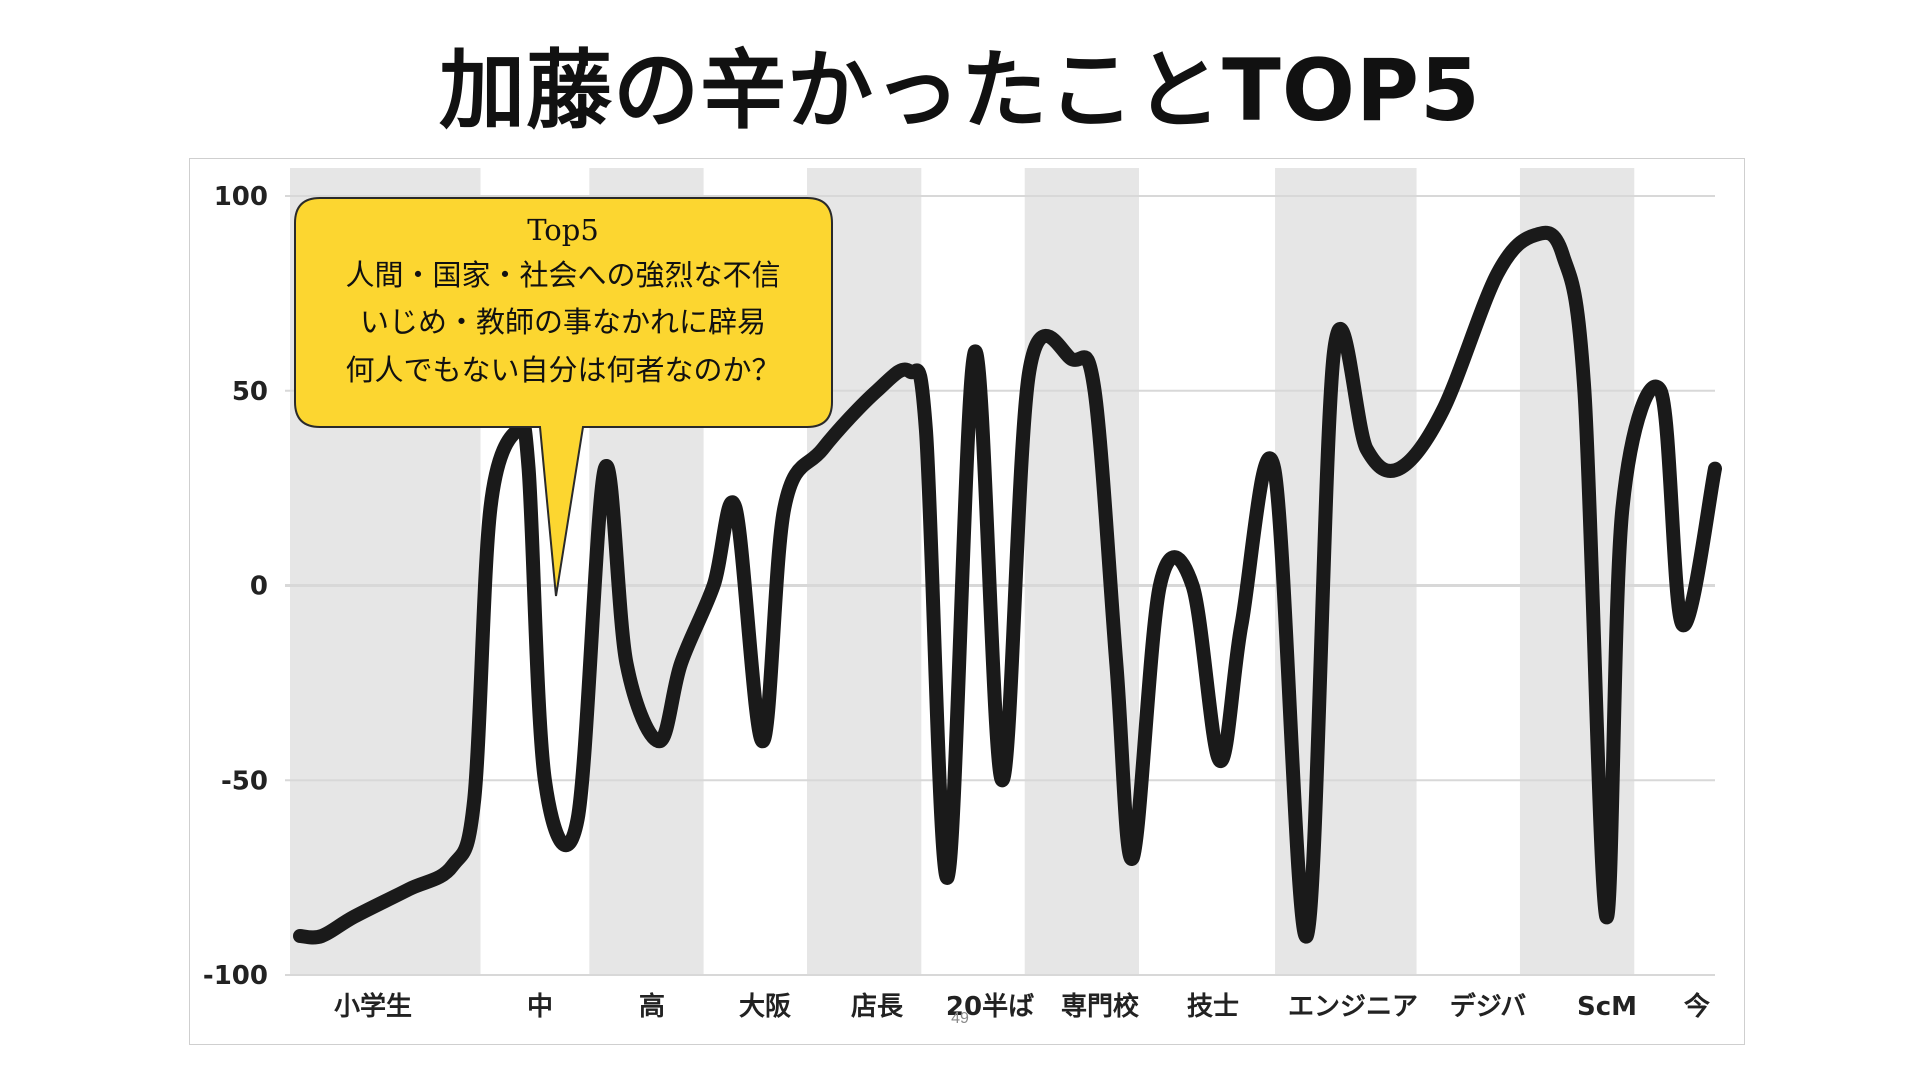  What do you see at coordinates (563, 230) in the screenshot?
I see `callout-heading: Top5` at bounding box center [563, 230].